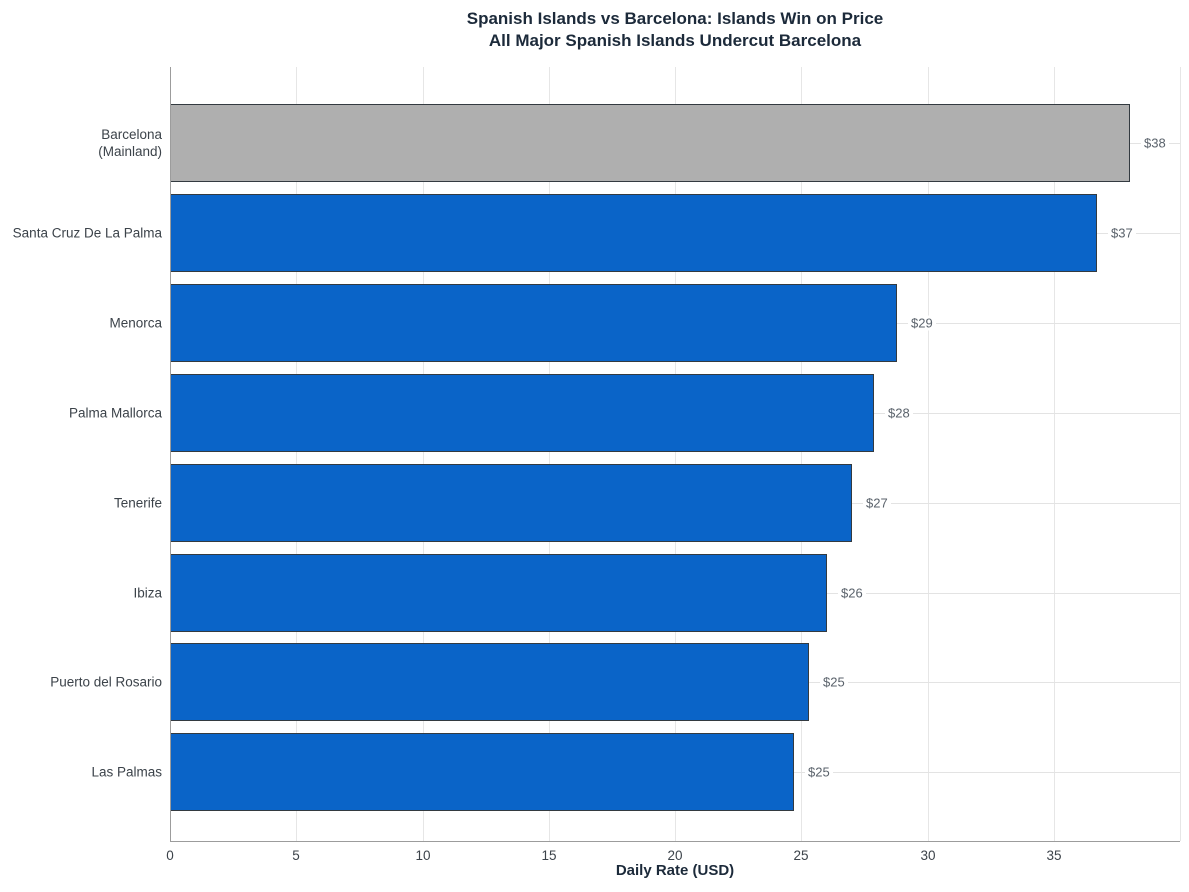  Describe the element at coordinates (170, 855) in the screenshot. I see `x-tick-label: 0` at that location.